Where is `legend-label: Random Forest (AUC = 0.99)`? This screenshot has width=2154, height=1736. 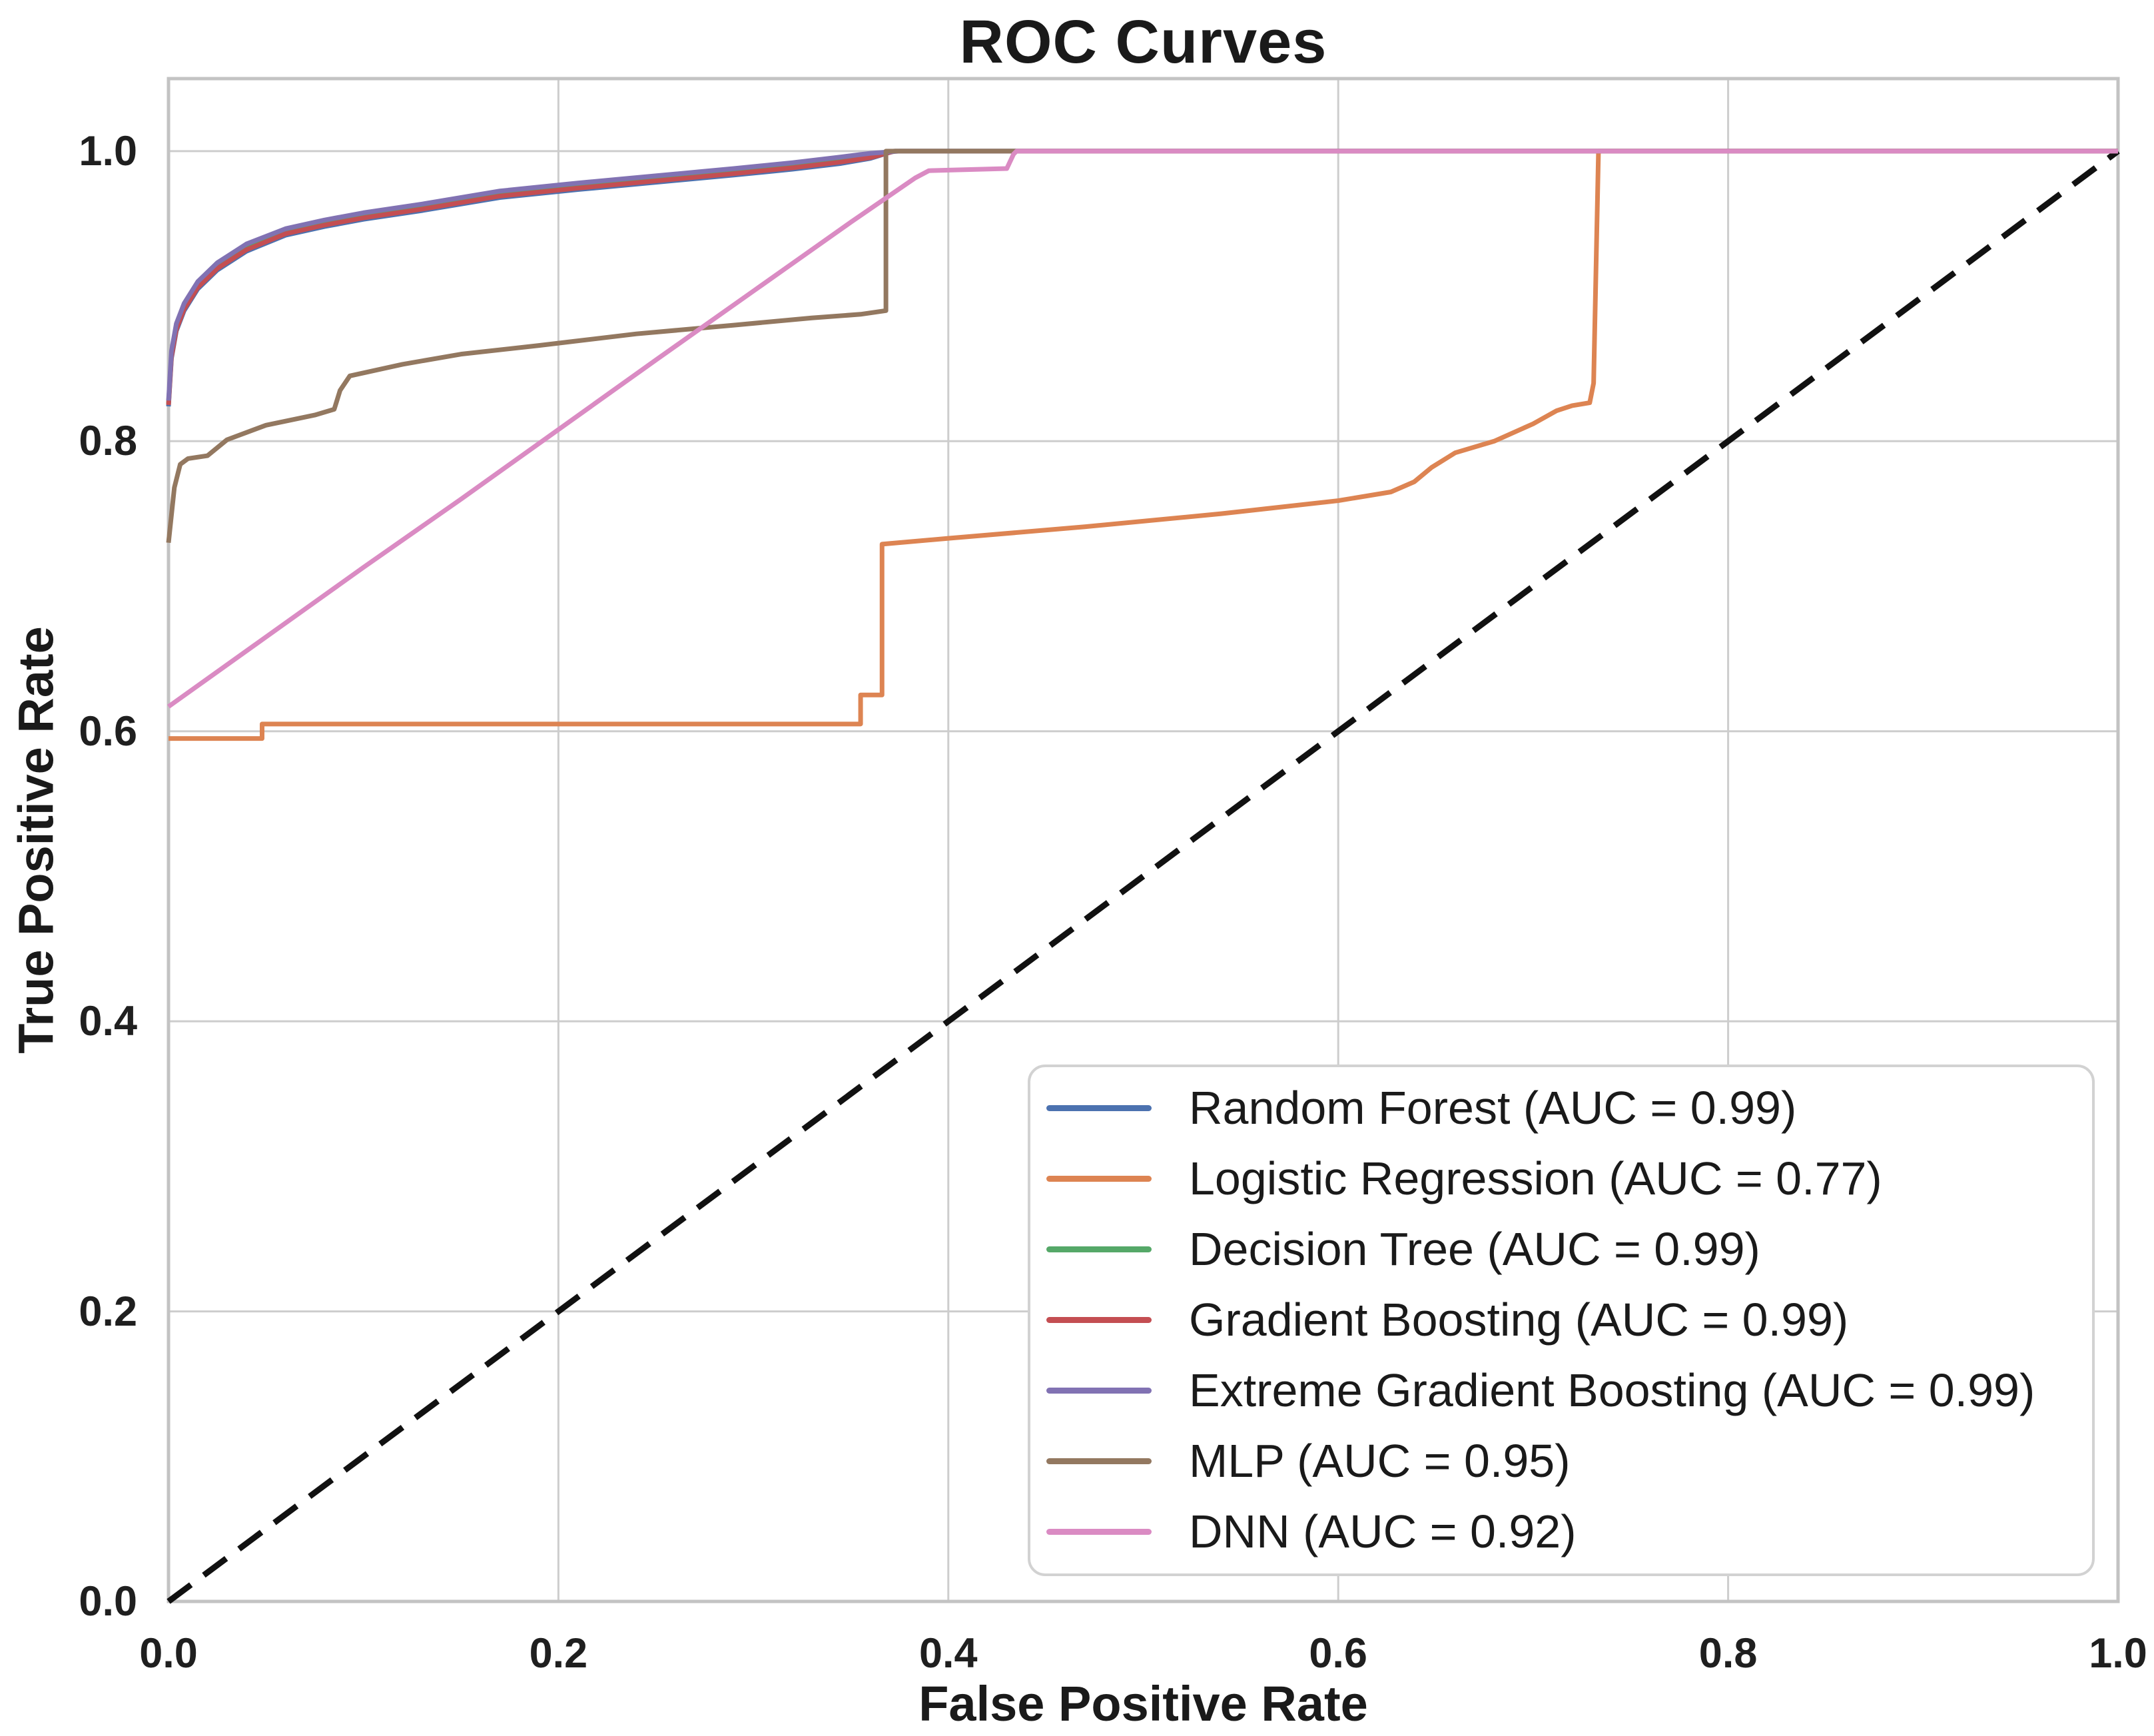
legend-label: Random Forest (AUC = 0.99) is located at coordinates (1493, 1108).